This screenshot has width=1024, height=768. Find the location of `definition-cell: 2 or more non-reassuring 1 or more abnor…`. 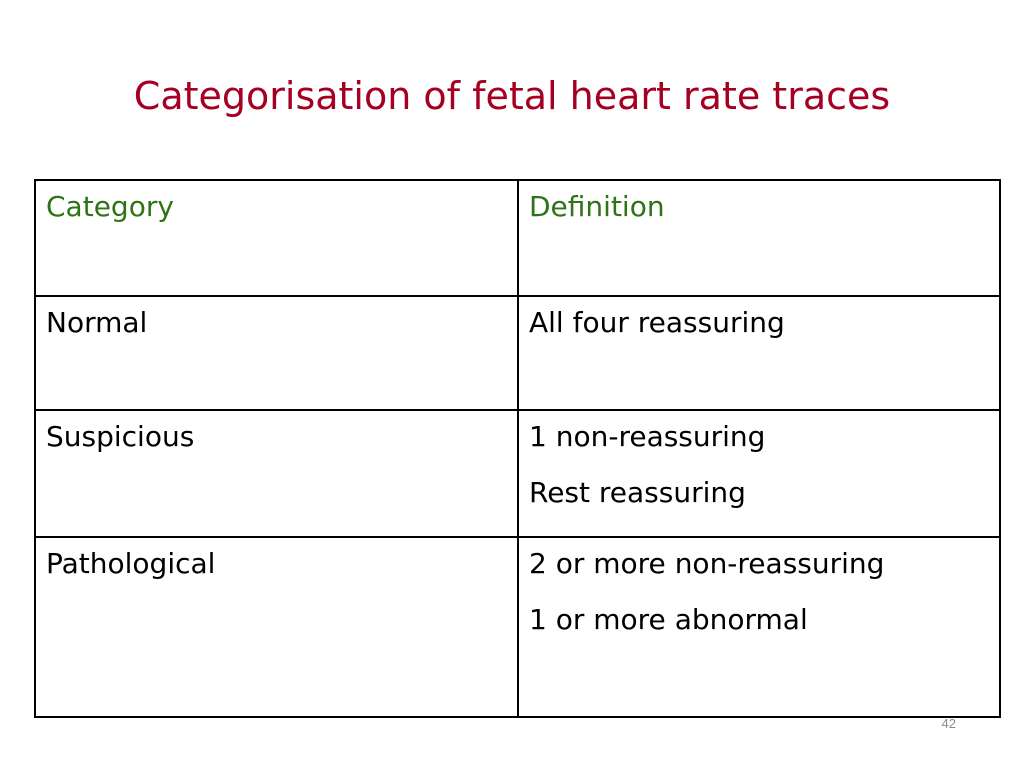

definition-cell: 2 or more non-reassuring 1 or more abnor… is located at coordinates (759, 627).